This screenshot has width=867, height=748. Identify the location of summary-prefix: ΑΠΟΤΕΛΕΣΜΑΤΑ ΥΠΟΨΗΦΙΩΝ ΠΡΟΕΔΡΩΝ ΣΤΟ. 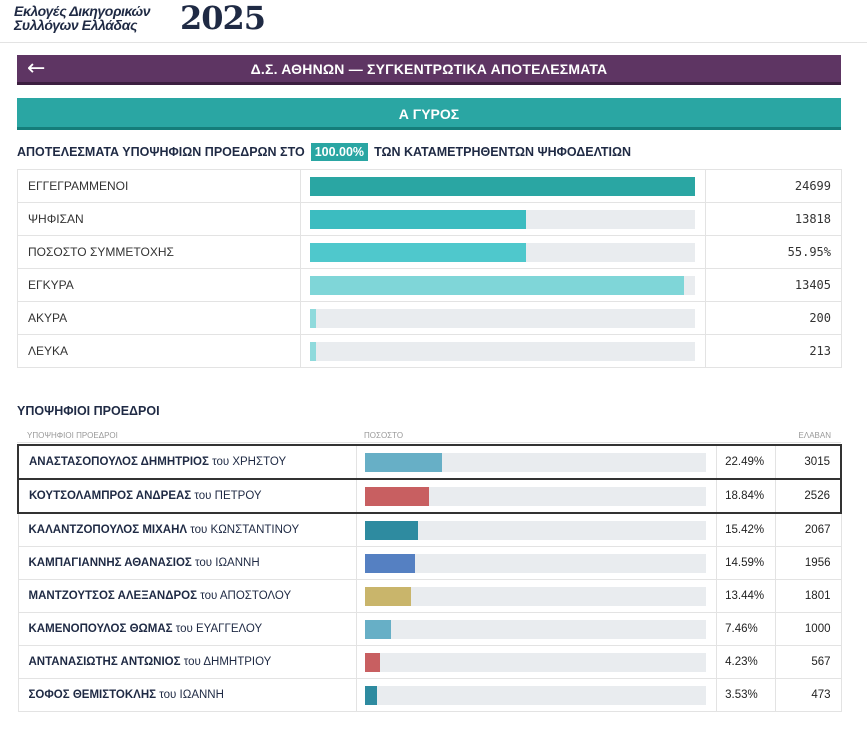
(161, 152).